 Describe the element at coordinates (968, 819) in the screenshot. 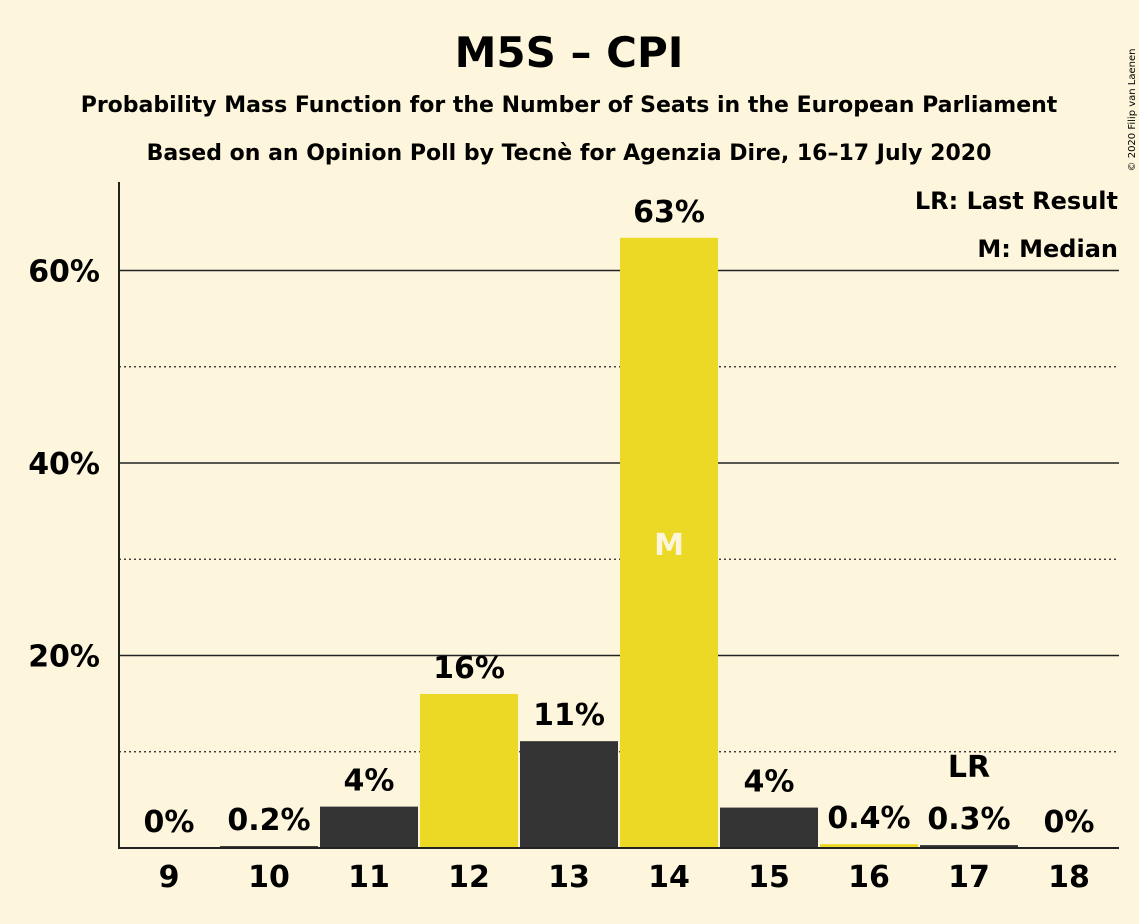

I see `value-label: 0.3%` at that location.